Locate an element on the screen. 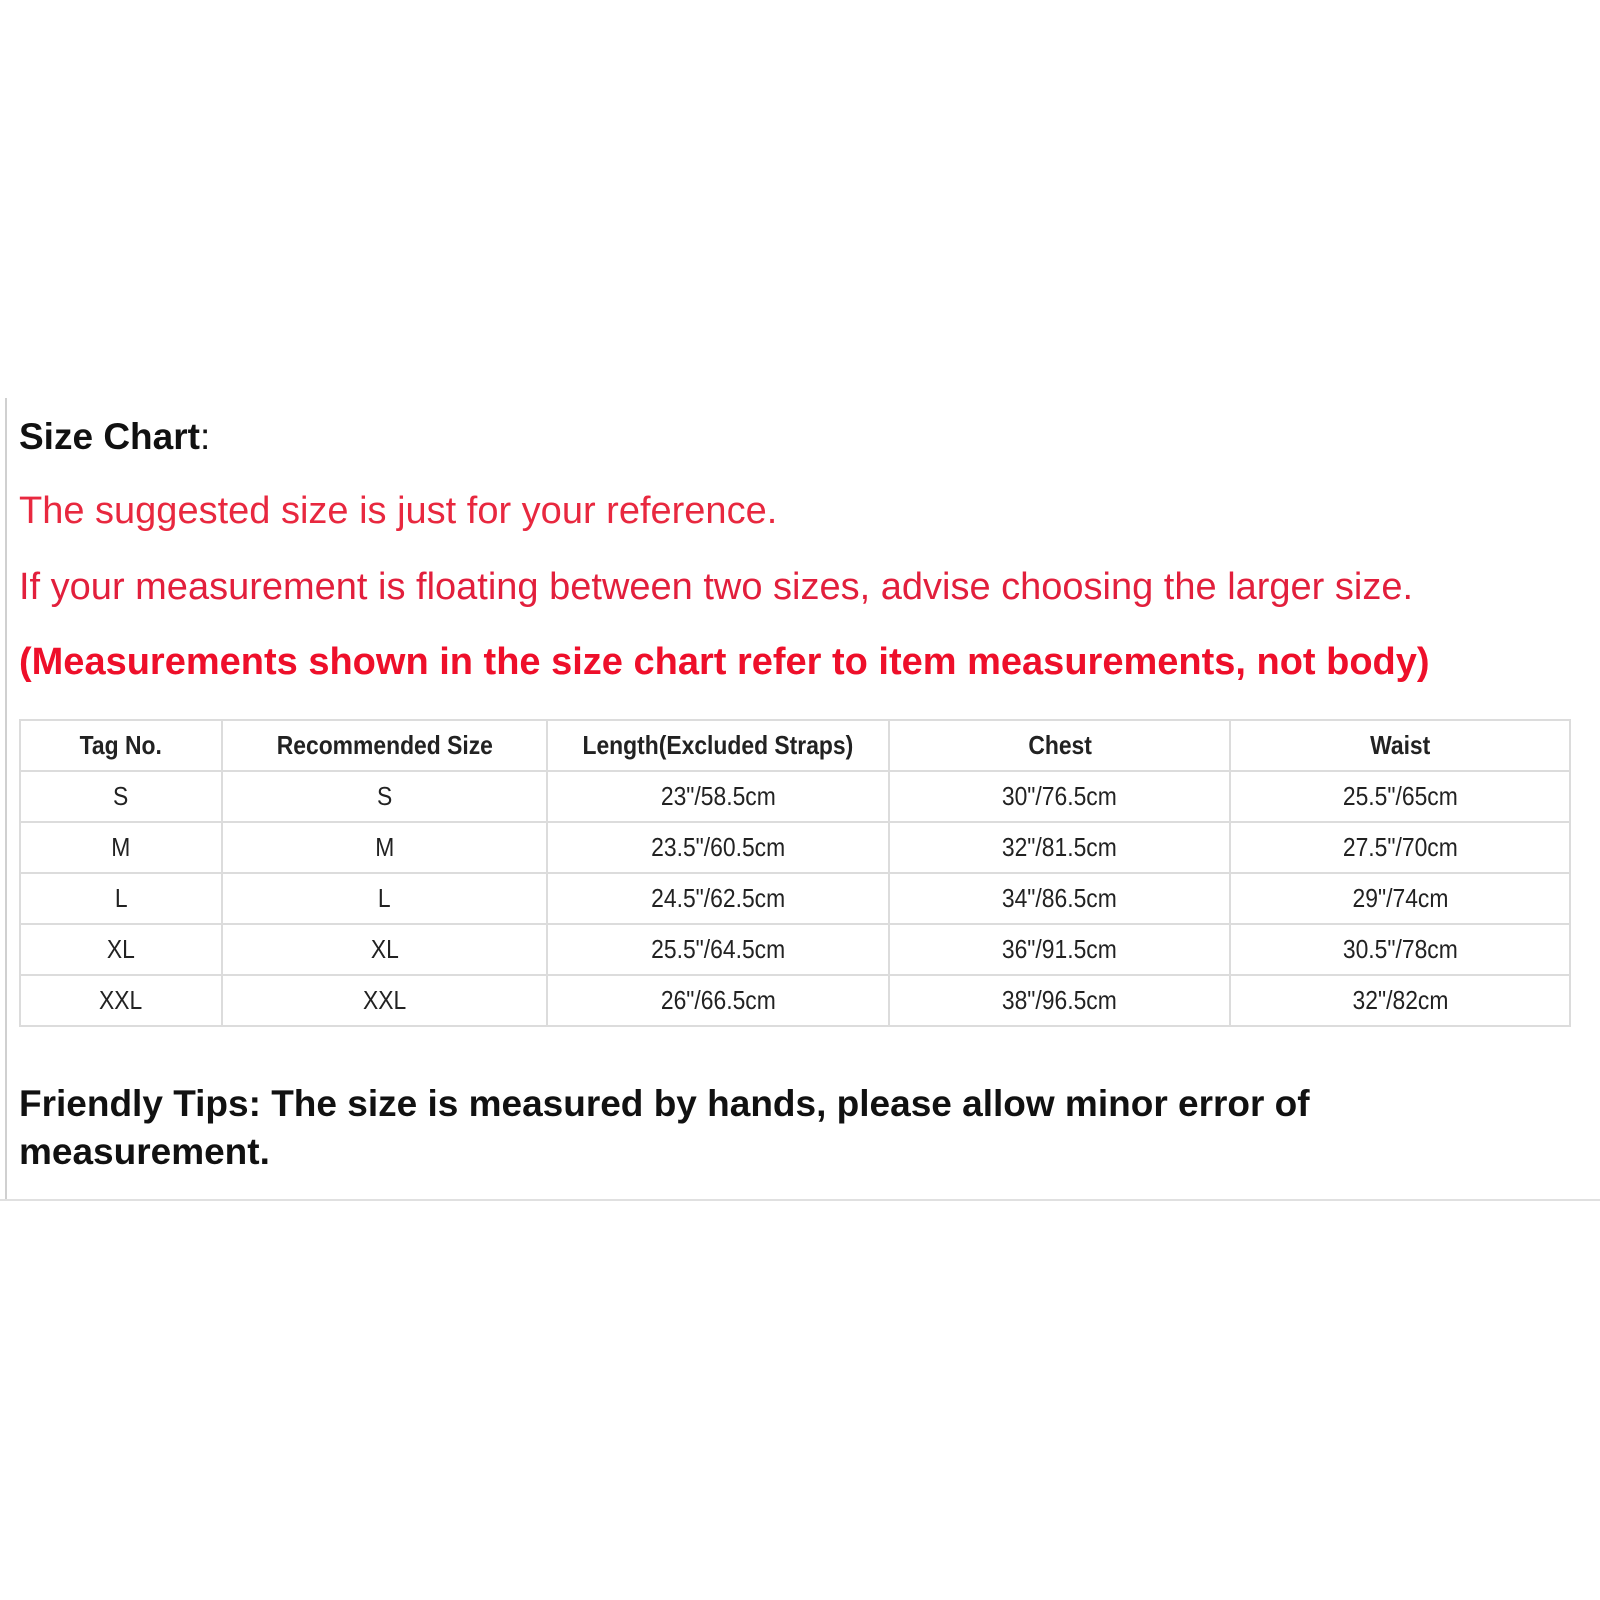  table-cell: 29"/74cm is located at coordinates (1400, 898).